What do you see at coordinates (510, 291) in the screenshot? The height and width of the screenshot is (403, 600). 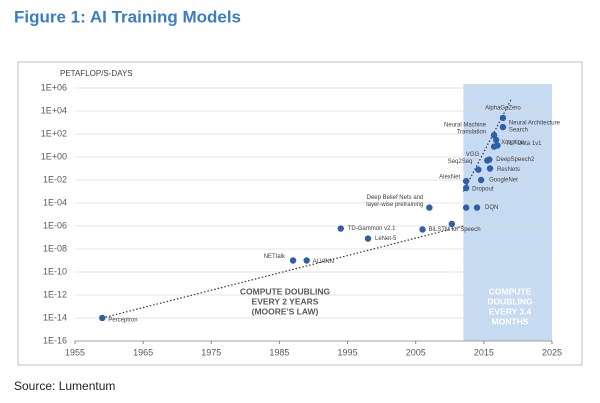 I see `annotation: COMPUTE` at bounding box center [510, 291].